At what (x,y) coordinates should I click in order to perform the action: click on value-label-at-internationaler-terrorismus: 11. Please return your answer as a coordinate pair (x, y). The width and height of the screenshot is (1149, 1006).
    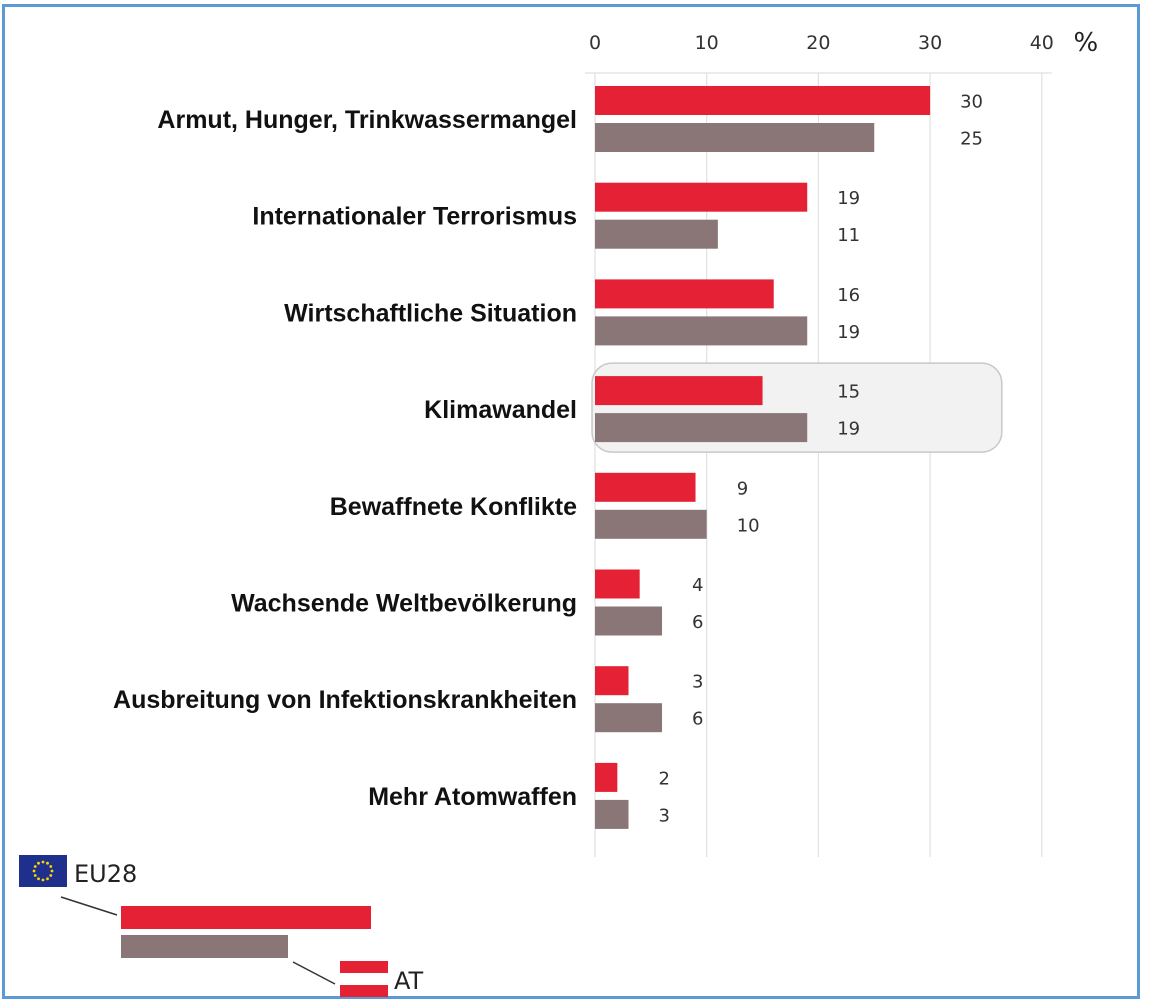
    Looking at the image, I should click on (848, 235).